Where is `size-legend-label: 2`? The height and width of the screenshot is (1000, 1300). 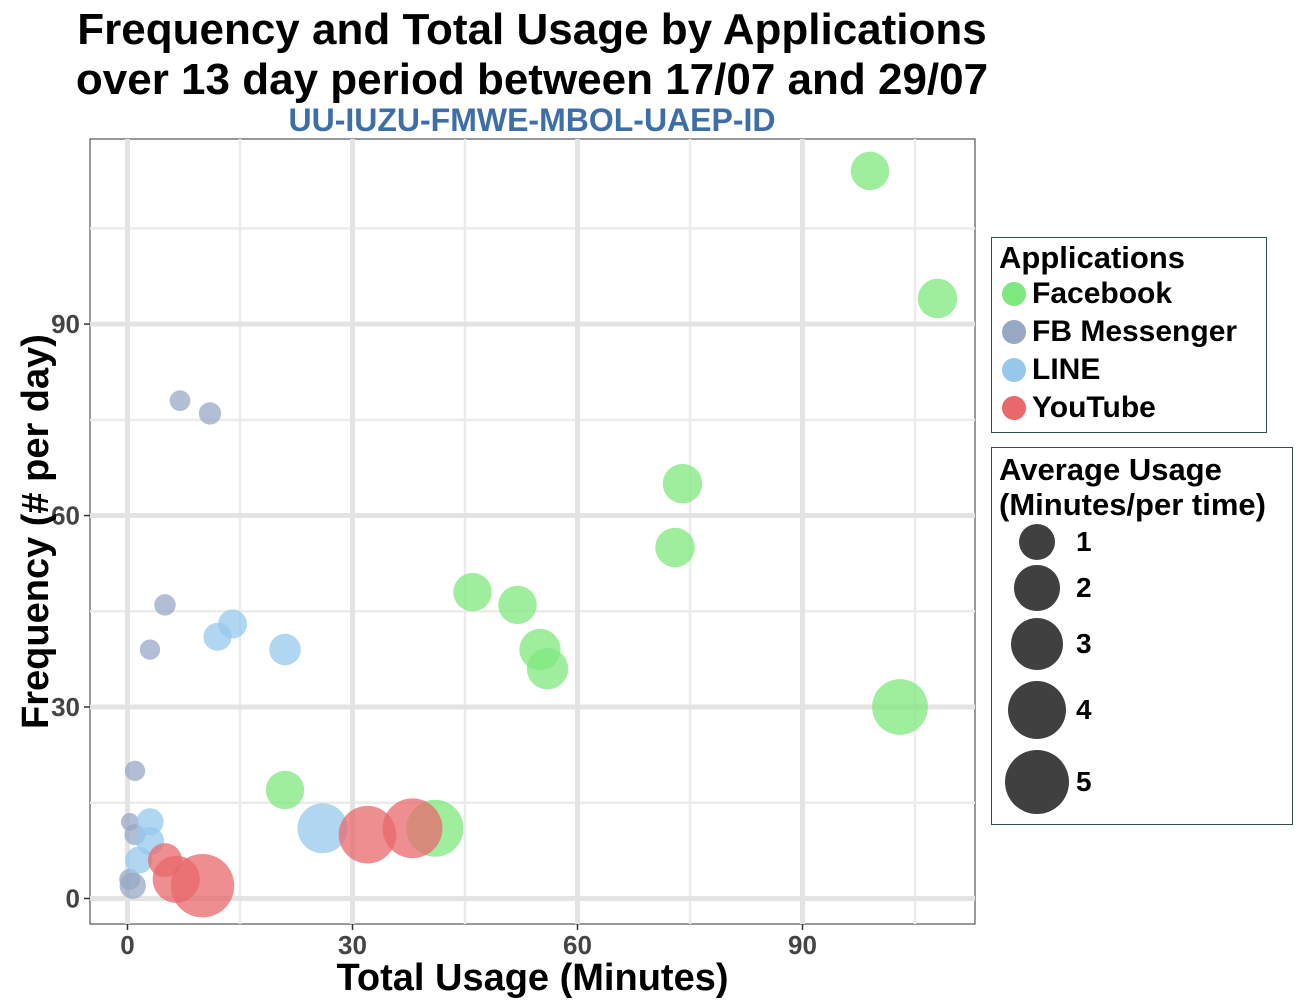
size-legend-label: 2 is located at coordinates (1084, 587).